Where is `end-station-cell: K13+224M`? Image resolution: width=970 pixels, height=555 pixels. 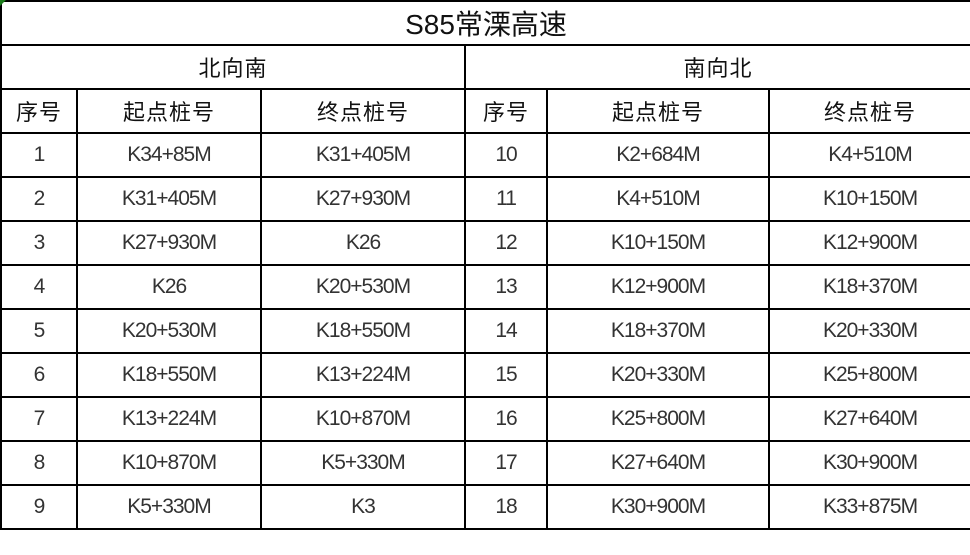
end-station-cell: K13+224M is located at coordinates (363, 375).